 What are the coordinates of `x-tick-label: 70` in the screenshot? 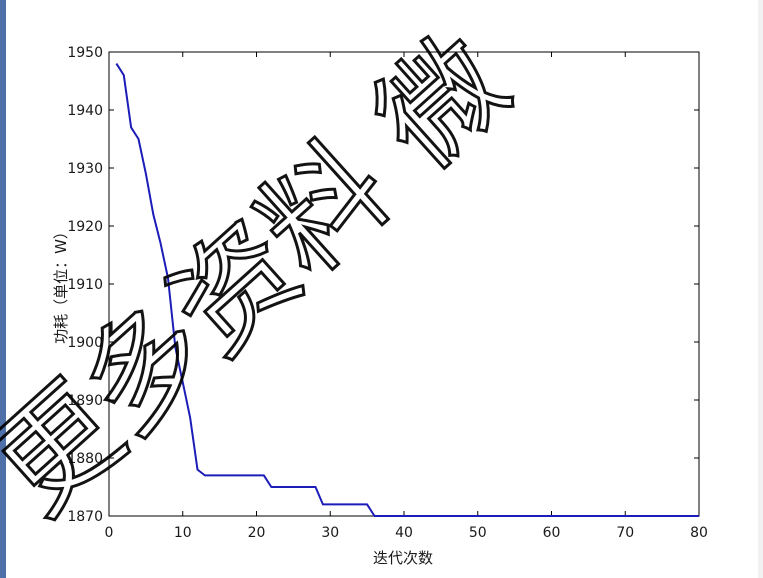 It's located at (625, 533).